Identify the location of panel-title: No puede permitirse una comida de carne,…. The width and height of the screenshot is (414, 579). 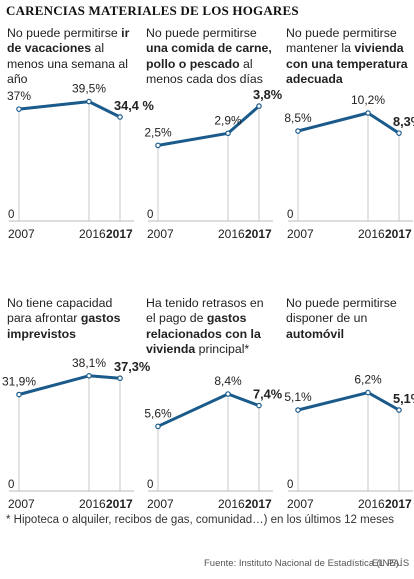
(211, 57).